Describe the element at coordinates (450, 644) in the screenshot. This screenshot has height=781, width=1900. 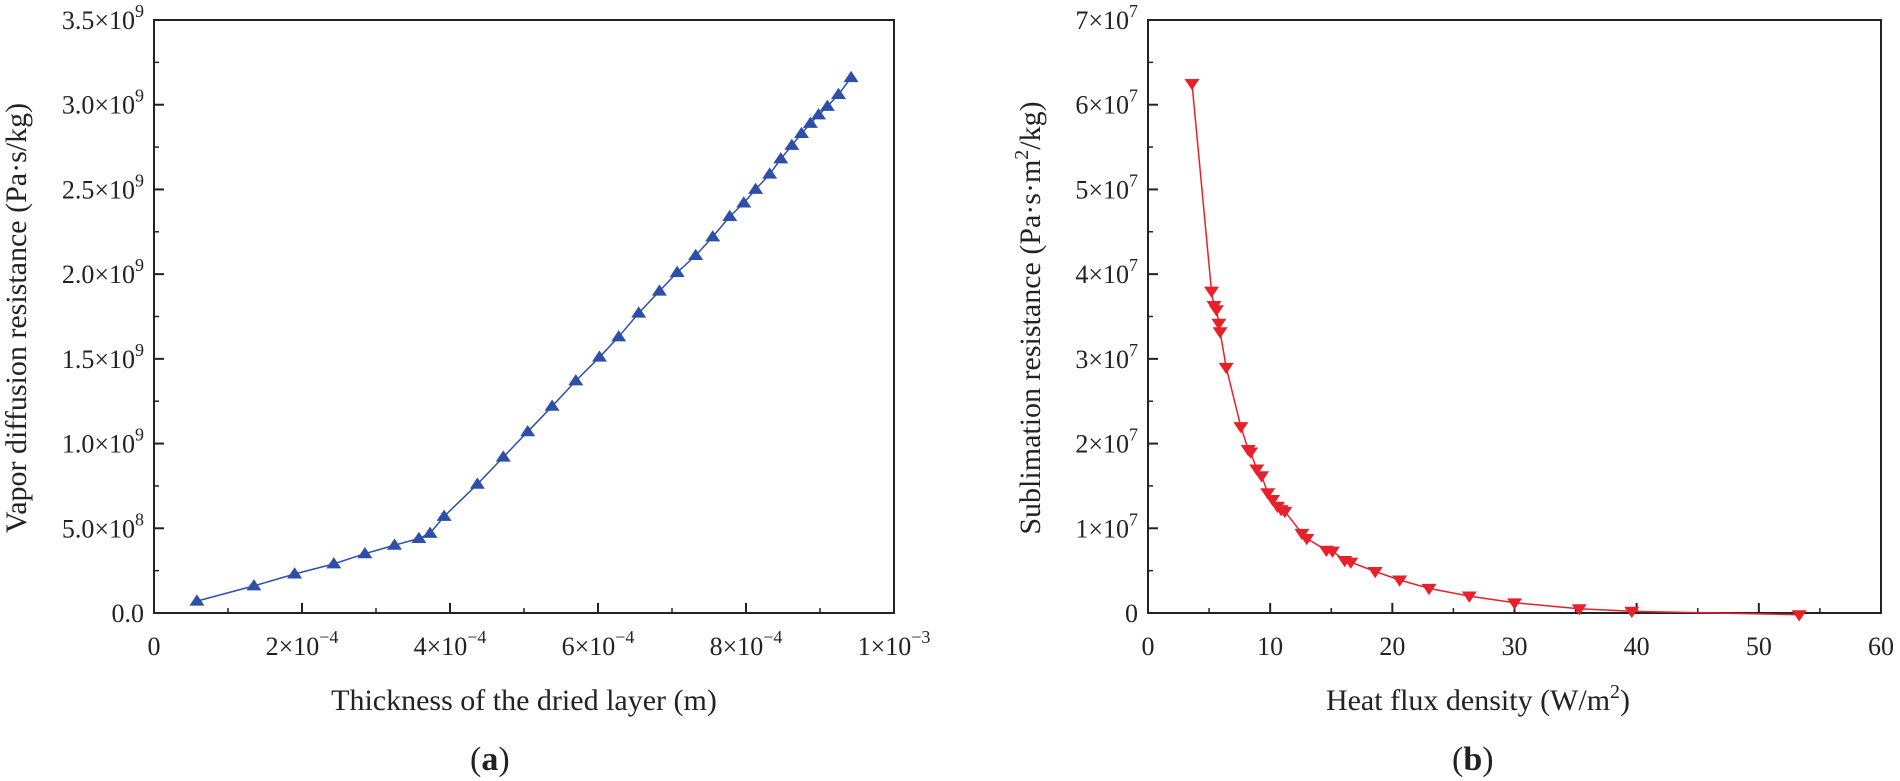
I see `x-tick-label-a-2: 4×10⁻⁴` at that location.